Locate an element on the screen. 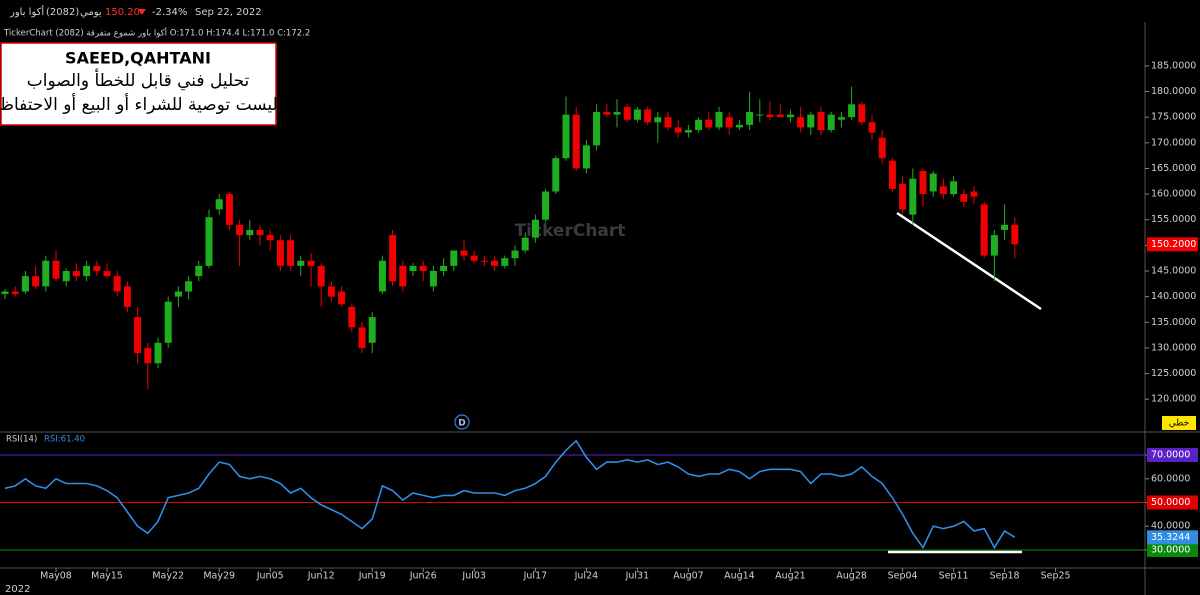  mode-button is located at coordinates (1179, 423).